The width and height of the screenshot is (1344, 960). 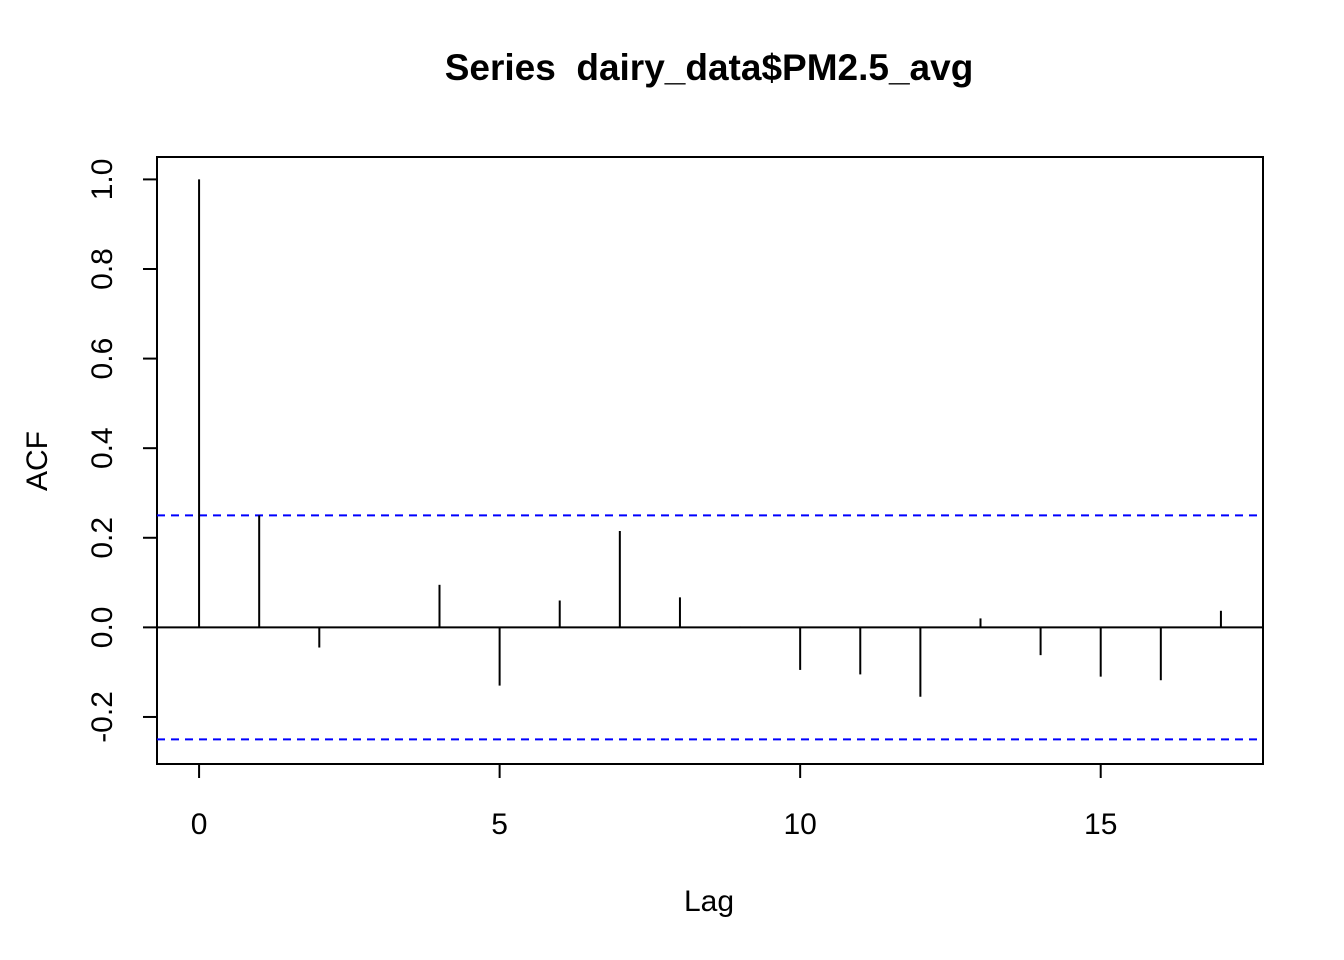 I want to click on y-tick-label: -0.2, so click(x=102, y=717).